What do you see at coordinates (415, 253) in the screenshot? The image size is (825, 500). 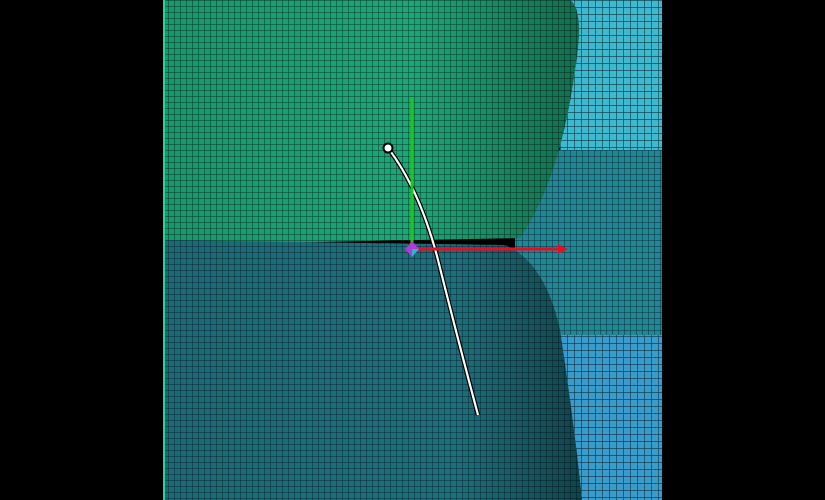 I see `gizmo-origin-cap-icon` at bounding box center [415, 253].